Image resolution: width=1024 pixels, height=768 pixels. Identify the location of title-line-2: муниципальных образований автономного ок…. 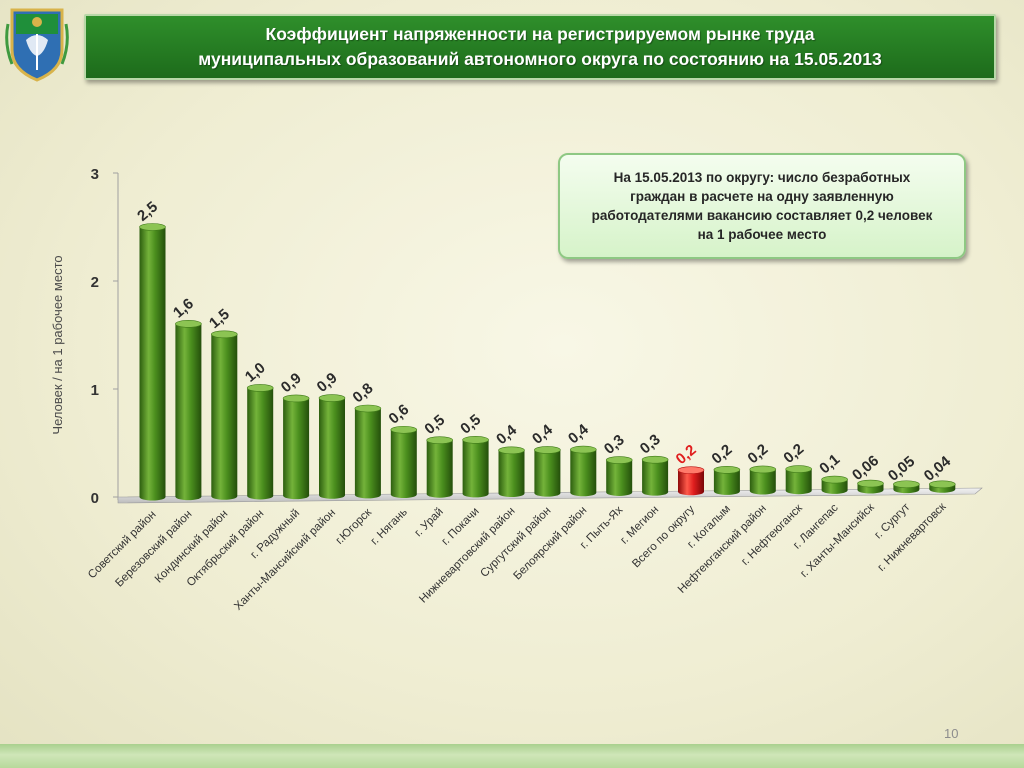
(540, 59).